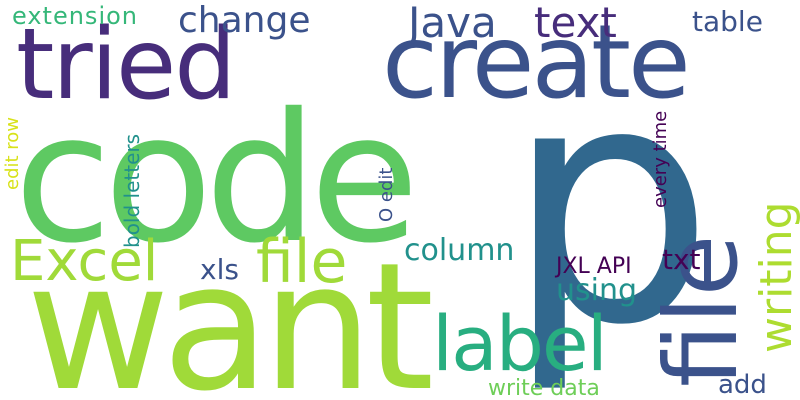 This screenshot has height=400, width=800. Describe the element at coordinates (386, 194) in the screenshot. I see `word-o-edit: O edit` at that location.